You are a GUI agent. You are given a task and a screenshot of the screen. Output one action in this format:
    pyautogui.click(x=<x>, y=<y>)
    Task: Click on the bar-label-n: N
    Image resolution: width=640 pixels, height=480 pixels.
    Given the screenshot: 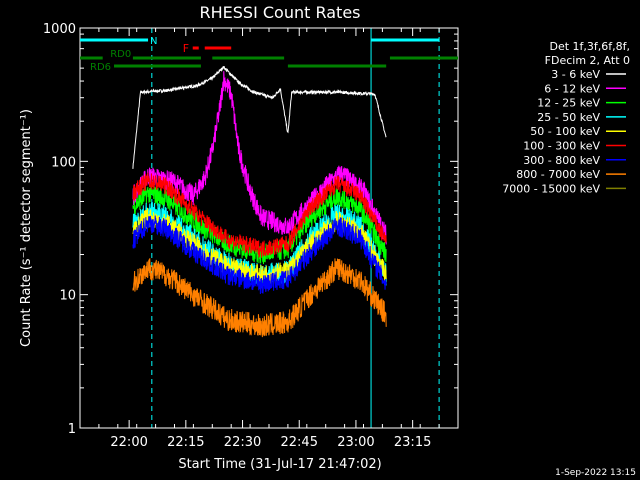 What is the action you would take?
    pyautogui.click(x=153, y=41)
    